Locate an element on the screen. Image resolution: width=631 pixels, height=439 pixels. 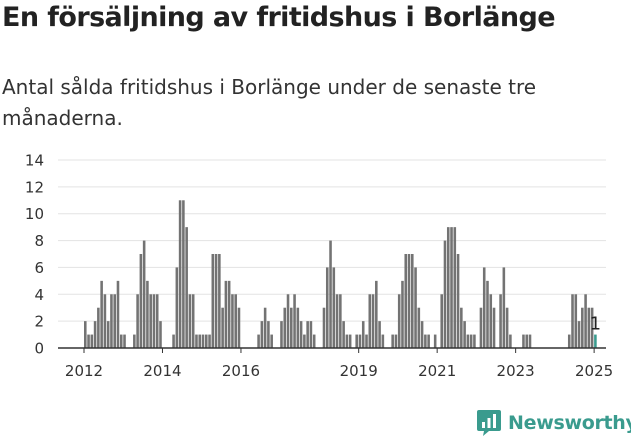
brand-logo: Newsworthy is located at coordinates (553, 423).